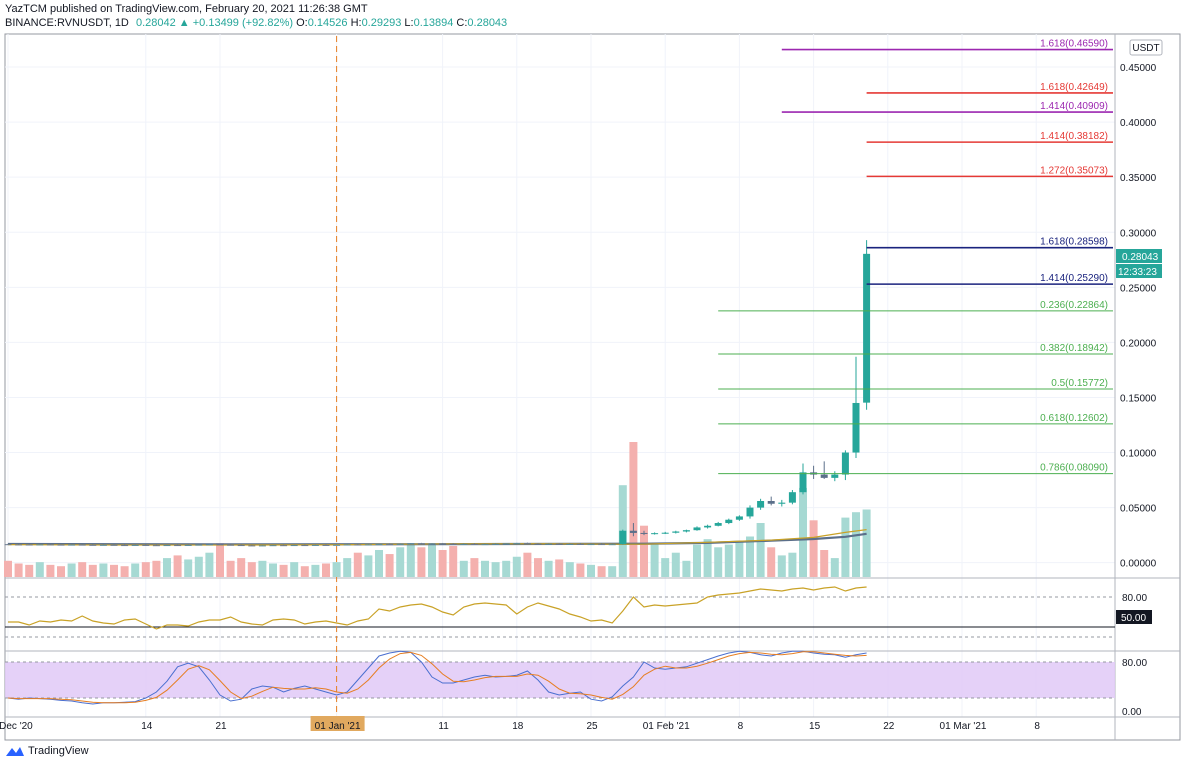 This screenshot has height=768, width=1185. What do you see at coordinates (221, 726) in the screenshot?
I see `time-tick-label: 21` at bounding box center [221, 726].